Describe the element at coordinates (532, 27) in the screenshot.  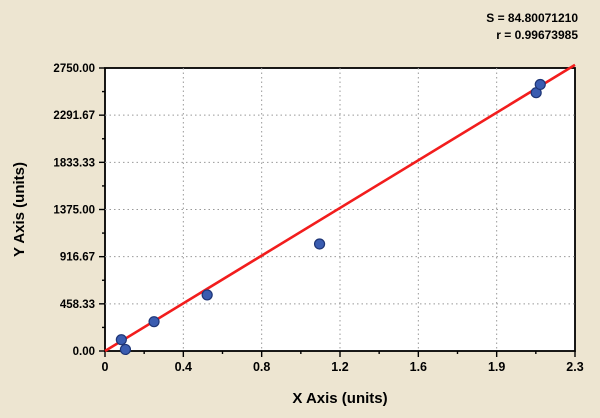
I see `fit-statistics: S = 84.80071210 r = 0.99673985` at that location.